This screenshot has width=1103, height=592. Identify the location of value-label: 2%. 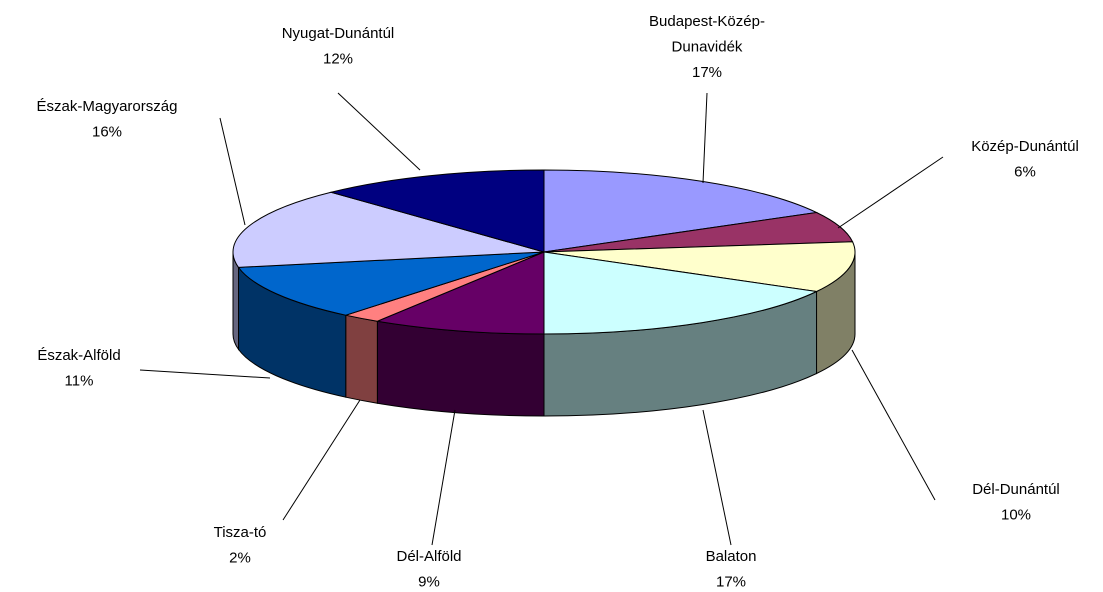
(240, 557).